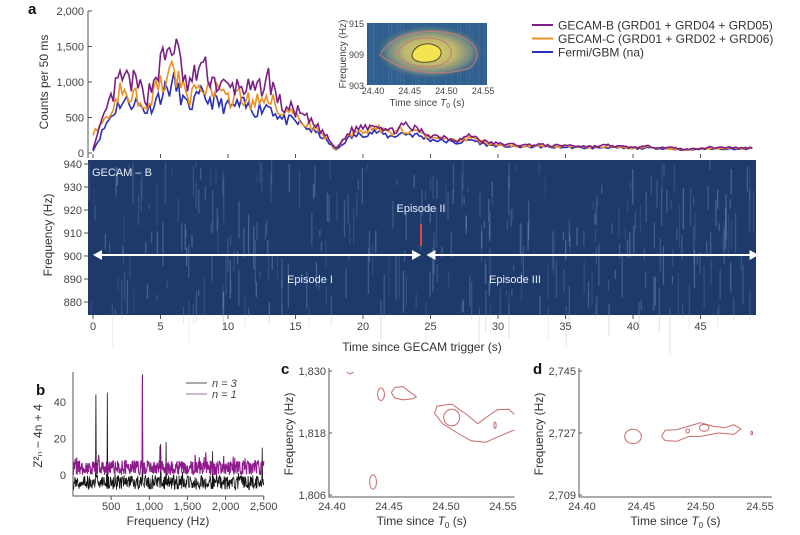 This screenshot has width=800, height=535. I want to click on x-tick-label: 1,000, so click(150, 507).